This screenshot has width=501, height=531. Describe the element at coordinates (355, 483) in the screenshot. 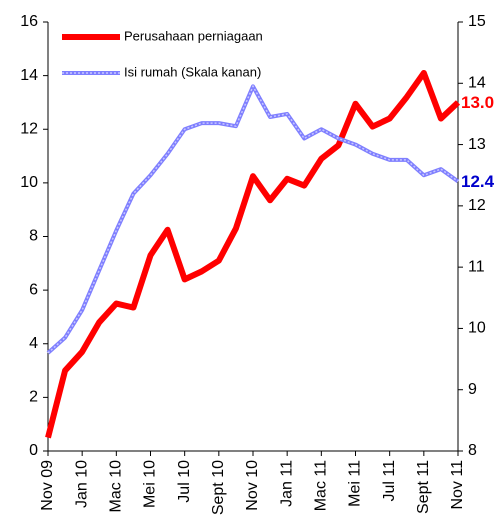

I see `x-tick-label: Mei 11` at that location.